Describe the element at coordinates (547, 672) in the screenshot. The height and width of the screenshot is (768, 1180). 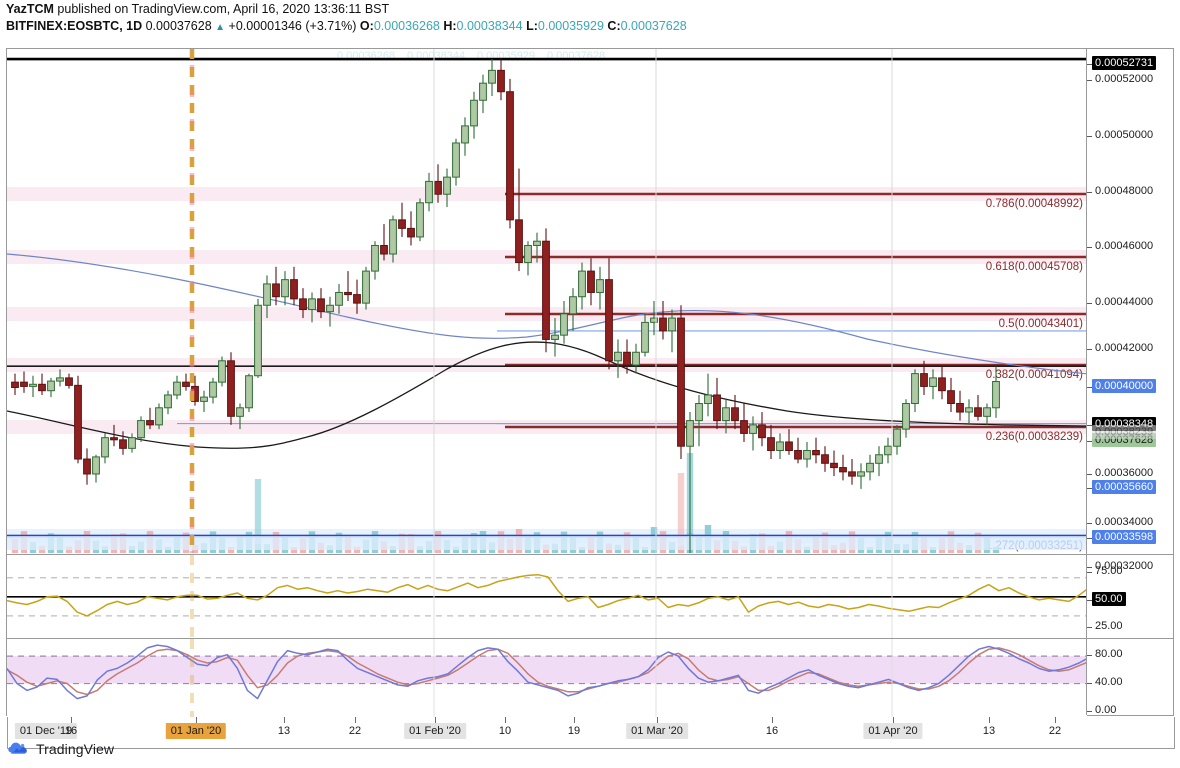
I see `stochastic-k-line` at that location.